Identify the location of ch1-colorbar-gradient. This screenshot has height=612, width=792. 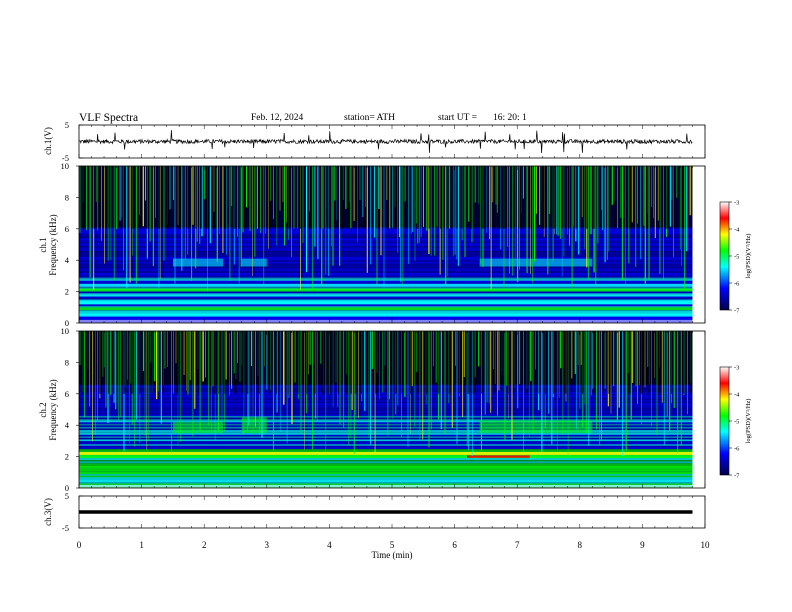
(724, 256).